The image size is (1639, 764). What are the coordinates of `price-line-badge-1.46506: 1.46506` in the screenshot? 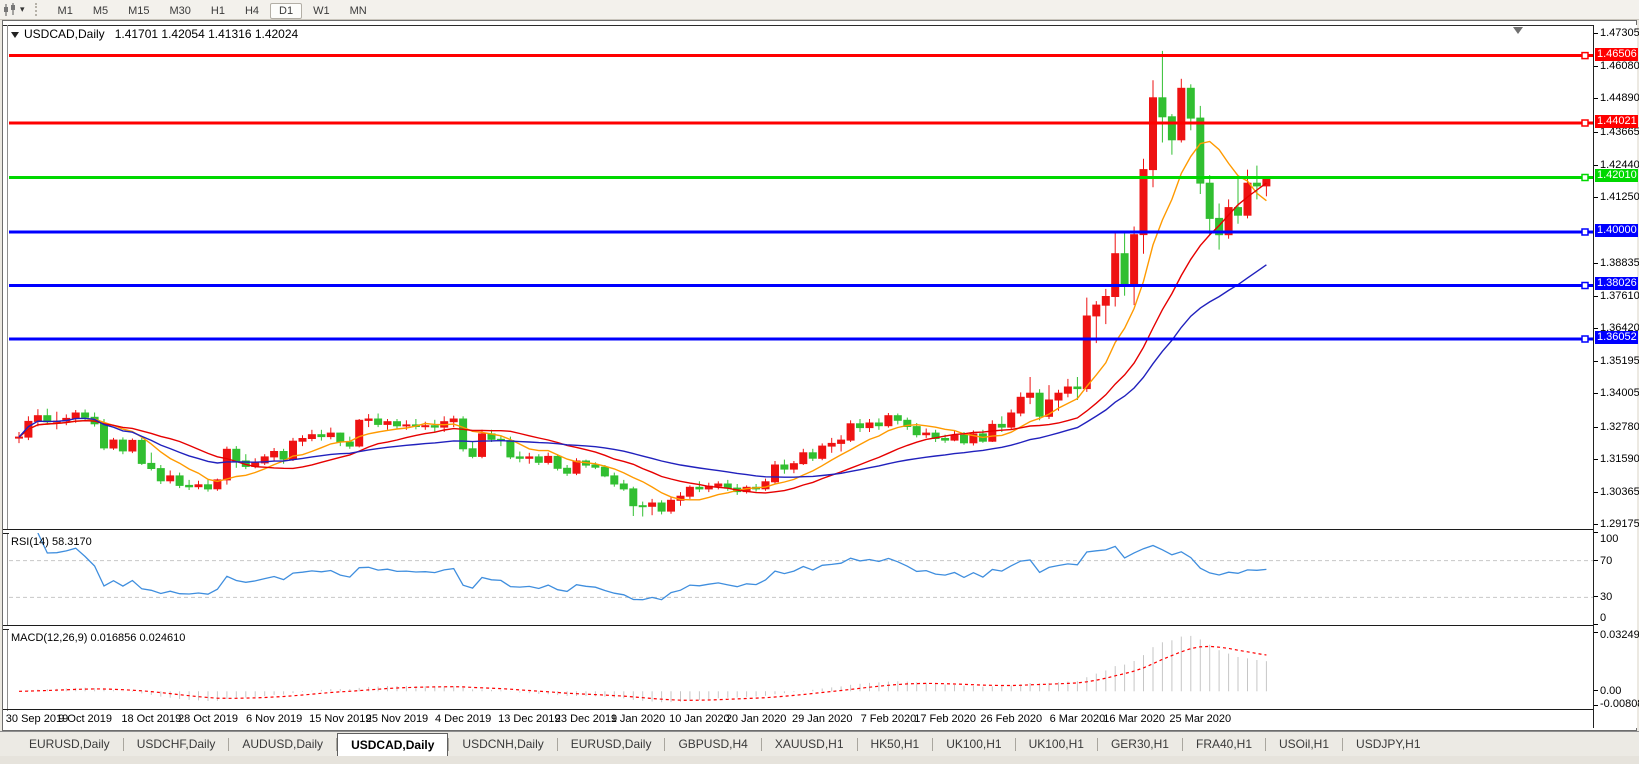 It's located at (1616, 54).